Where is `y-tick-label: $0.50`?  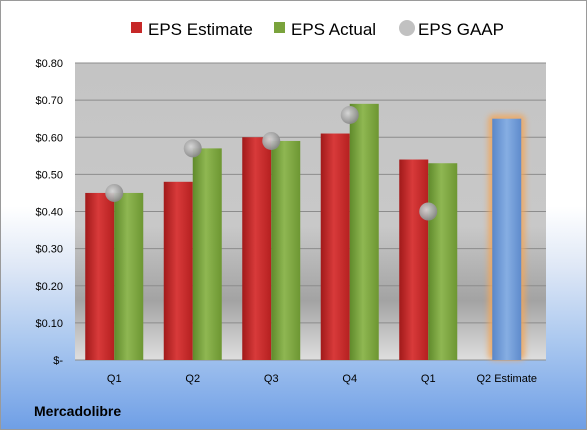 y-tick-label: $0.50 is located at coordinates (49, 175).